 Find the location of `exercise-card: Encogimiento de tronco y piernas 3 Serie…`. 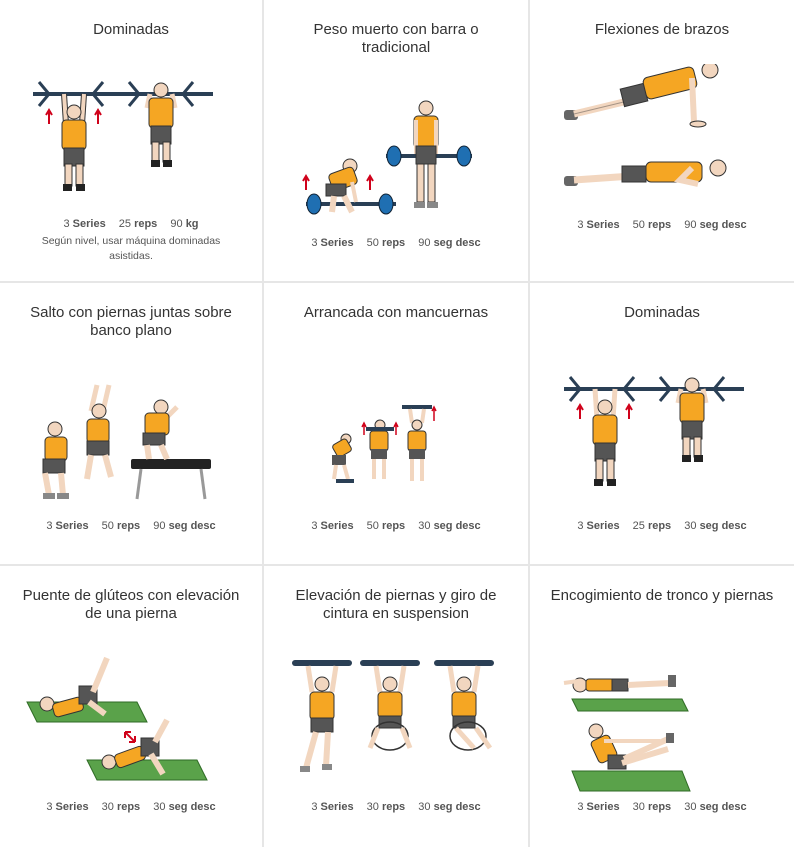

exercise-card: Encogimiento de tronco y piernas 3 Serie… is located at coordinates (662, 706).